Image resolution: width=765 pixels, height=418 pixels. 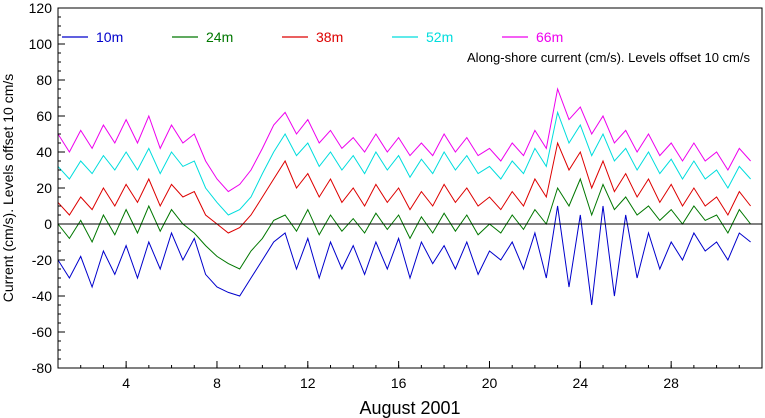 What do you see at coordinates (410, 376) in the screenshot?
I see `x-axis: 4 8 12 16 20 24 28` at bounding box center [410, 376].